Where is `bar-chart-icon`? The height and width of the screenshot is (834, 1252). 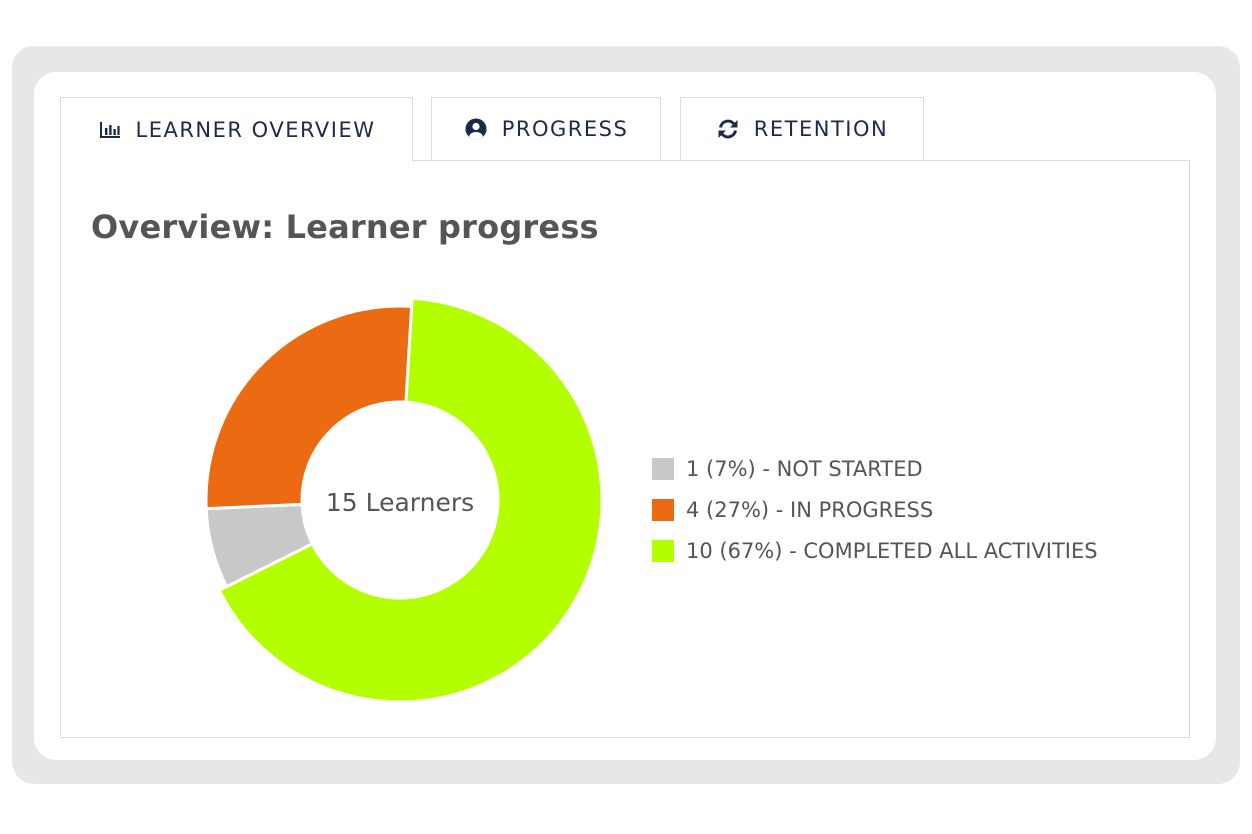 bar-chart-icon is located at coordinates (110, 130).